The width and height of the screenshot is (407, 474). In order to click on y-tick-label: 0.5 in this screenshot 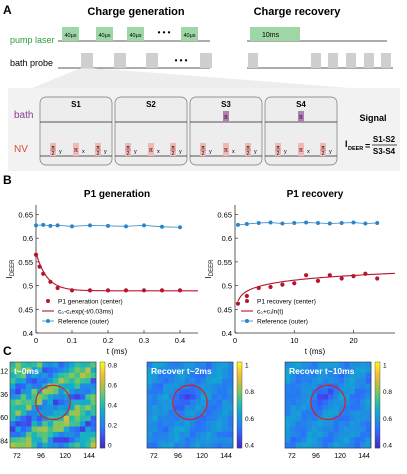, I will do `click(28, 286)`.